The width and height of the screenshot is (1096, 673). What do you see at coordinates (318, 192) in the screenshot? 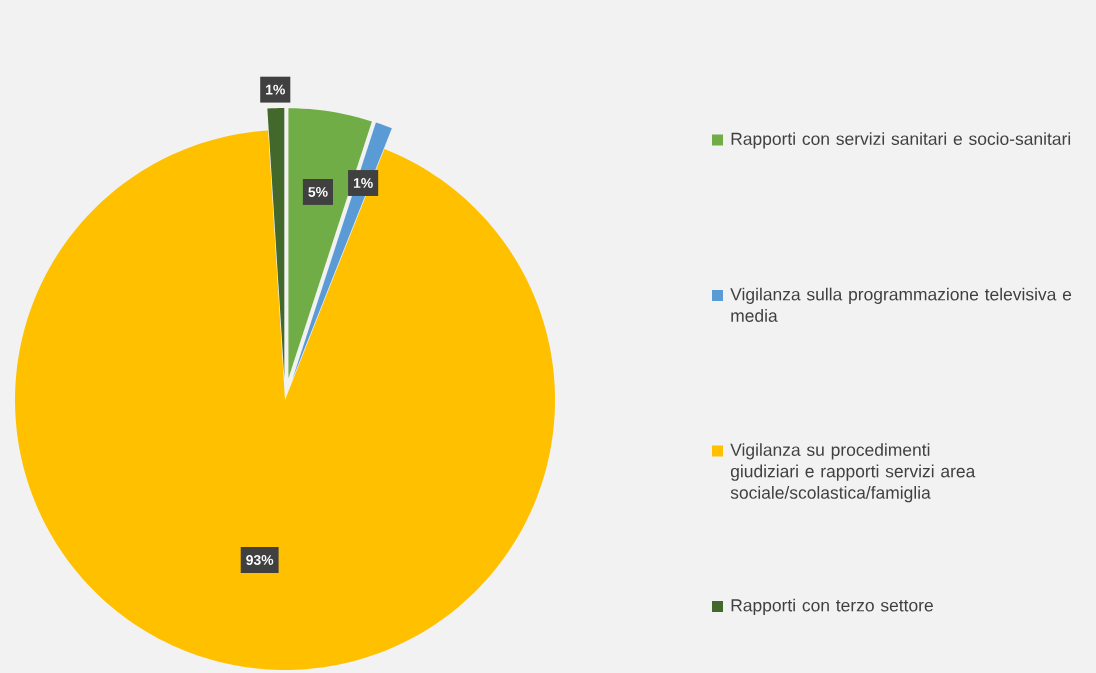
I see `data-label: 5%` at bounding box center [318, 192].